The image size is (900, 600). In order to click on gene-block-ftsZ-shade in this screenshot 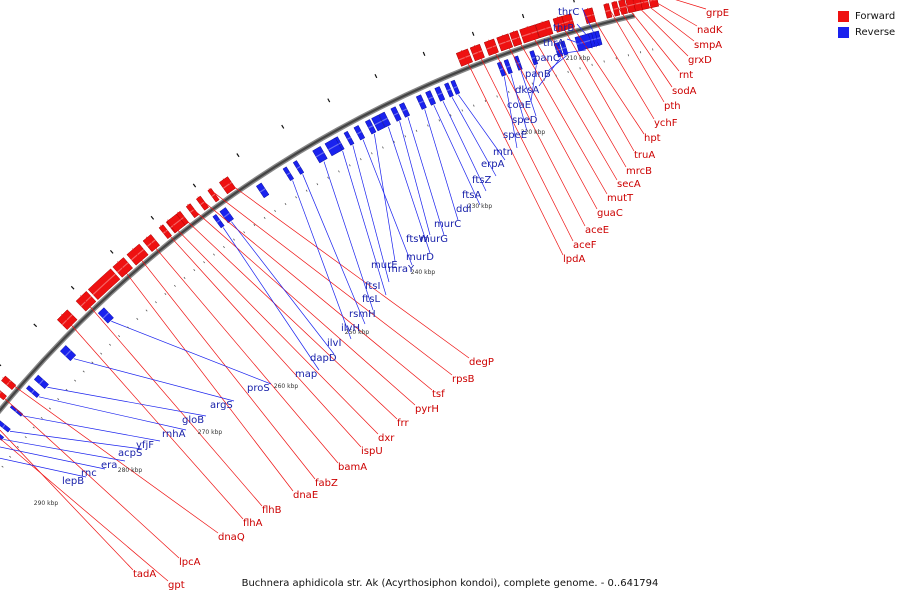, I will do `click(449, 90)`.